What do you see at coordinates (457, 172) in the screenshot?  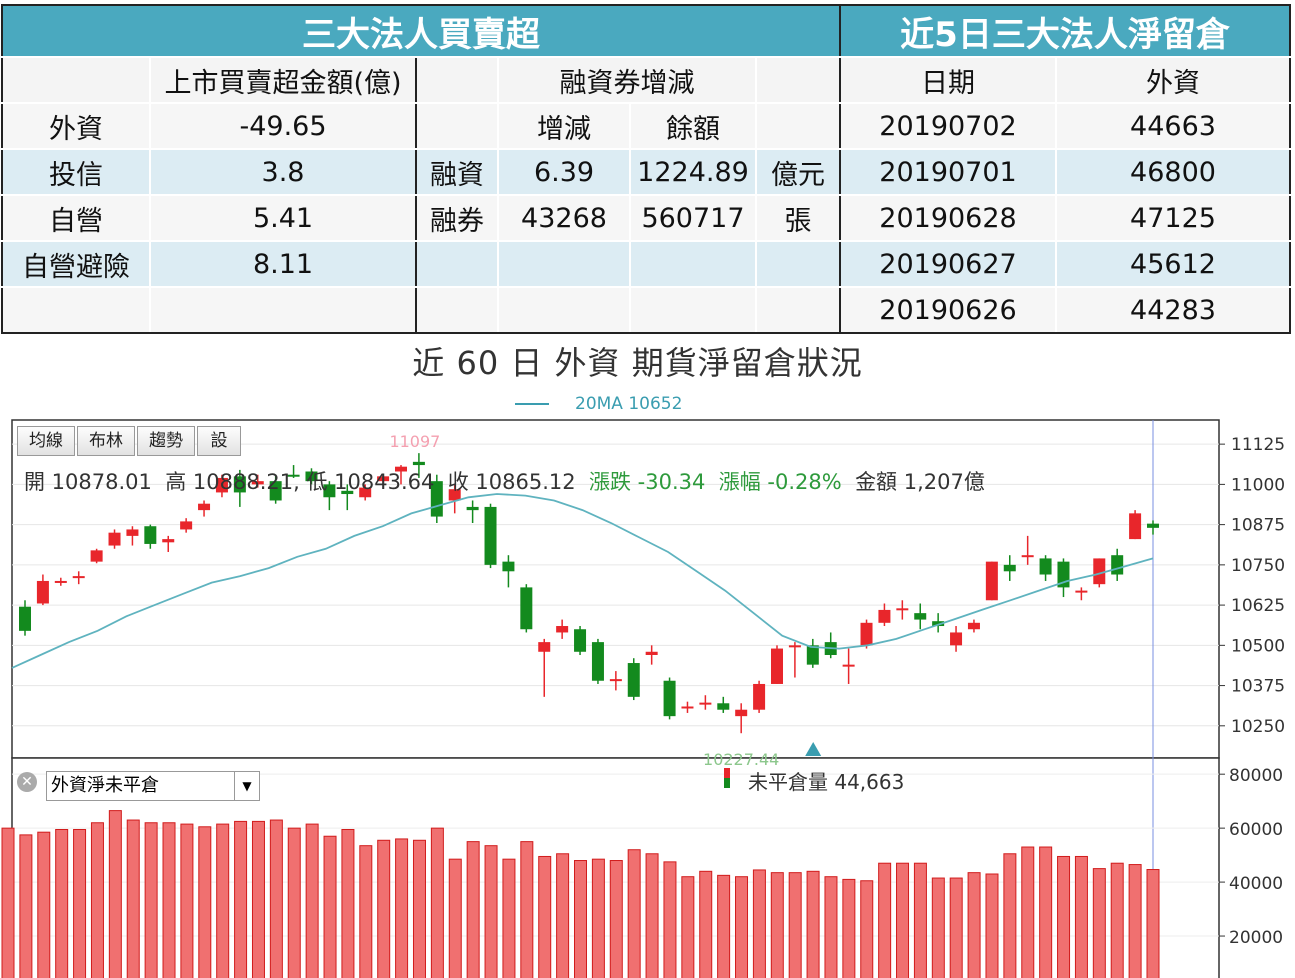 I see `margin-label: 融資` at bounding box center [457, 172].